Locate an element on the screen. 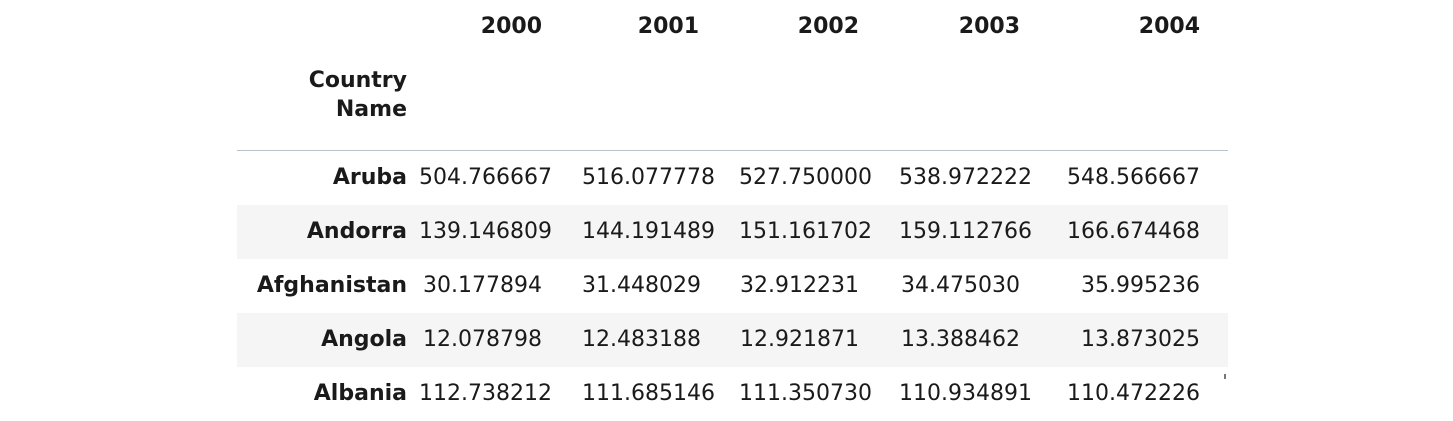  table-cell: 31.448029 is located at coordinates (641, 285).